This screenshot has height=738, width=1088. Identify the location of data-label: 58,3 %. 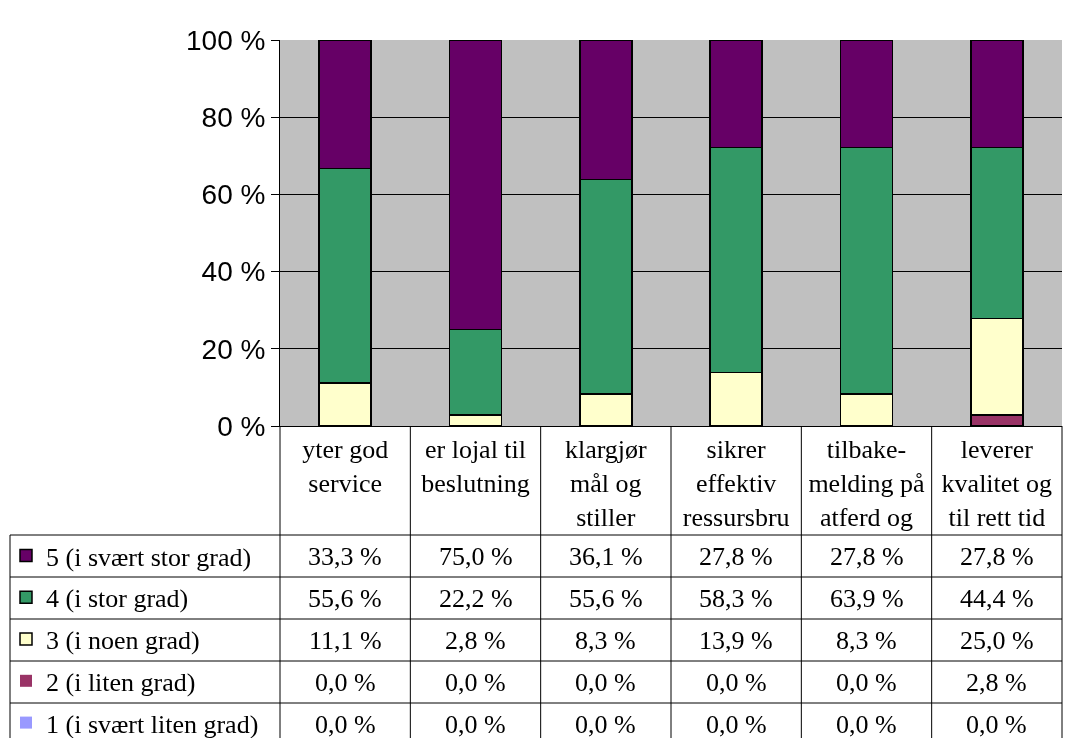
(736, 598).